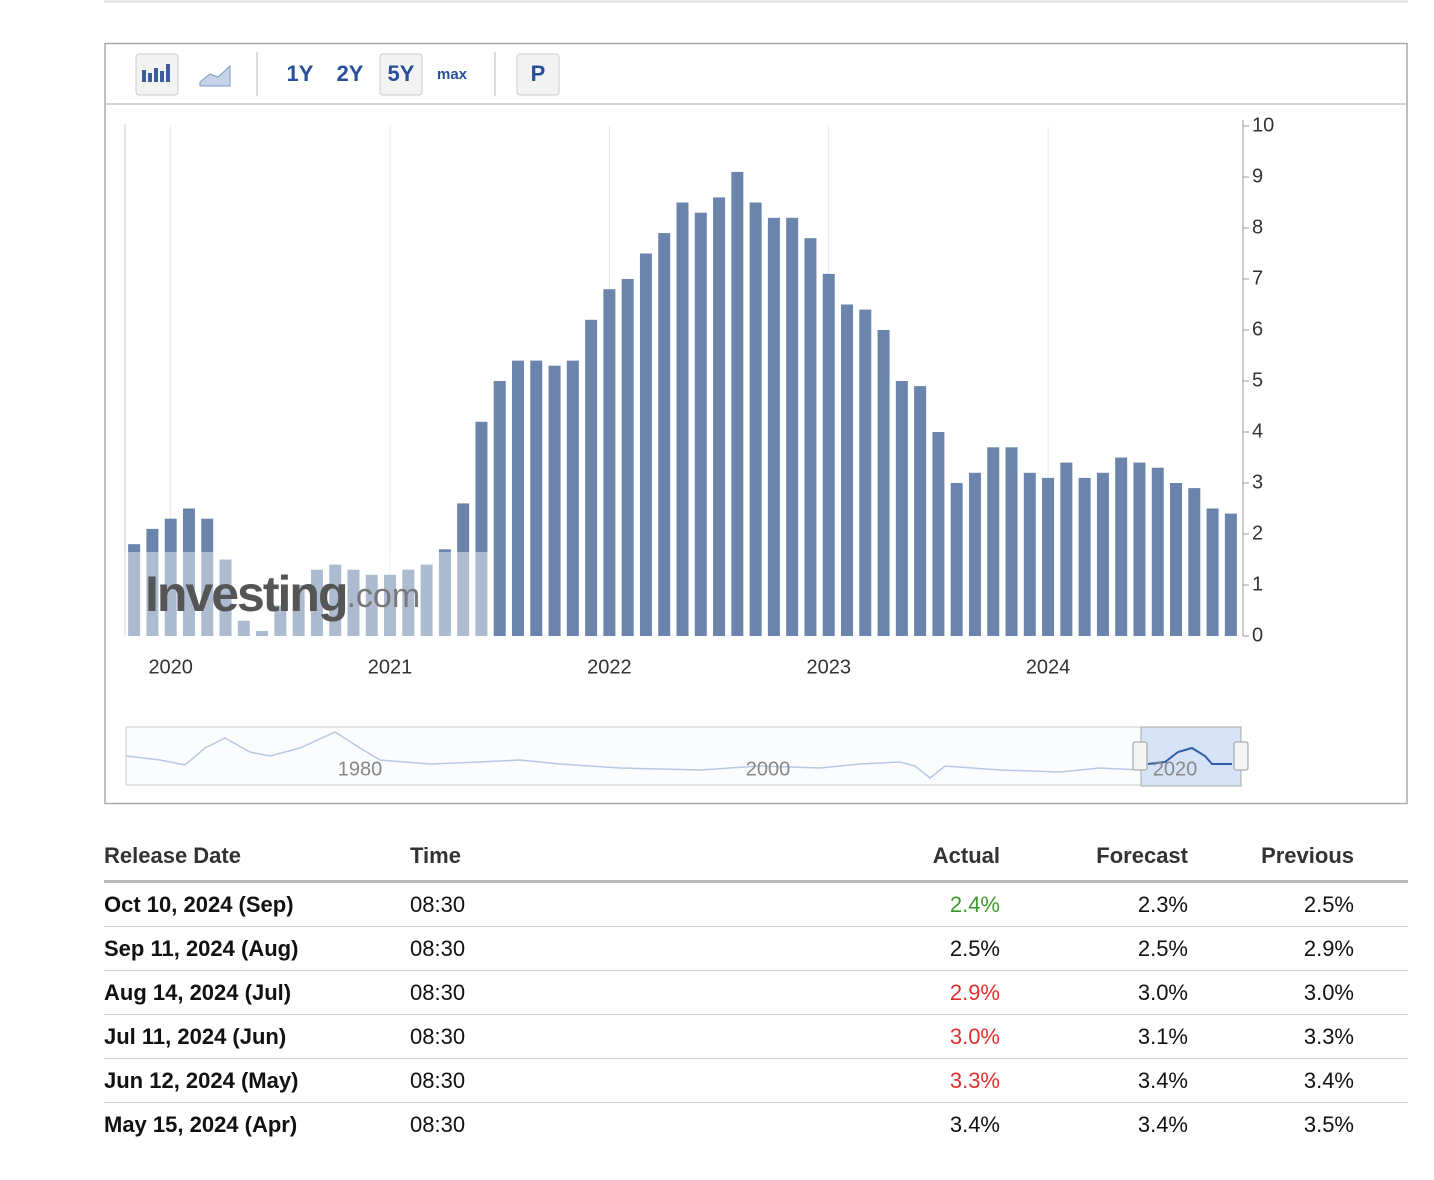 The height and width of the screenshot is (1180, 1434). Describe the element at coordinates (435, 855) in the screenshot. I see `header-cell: Time` at that location.